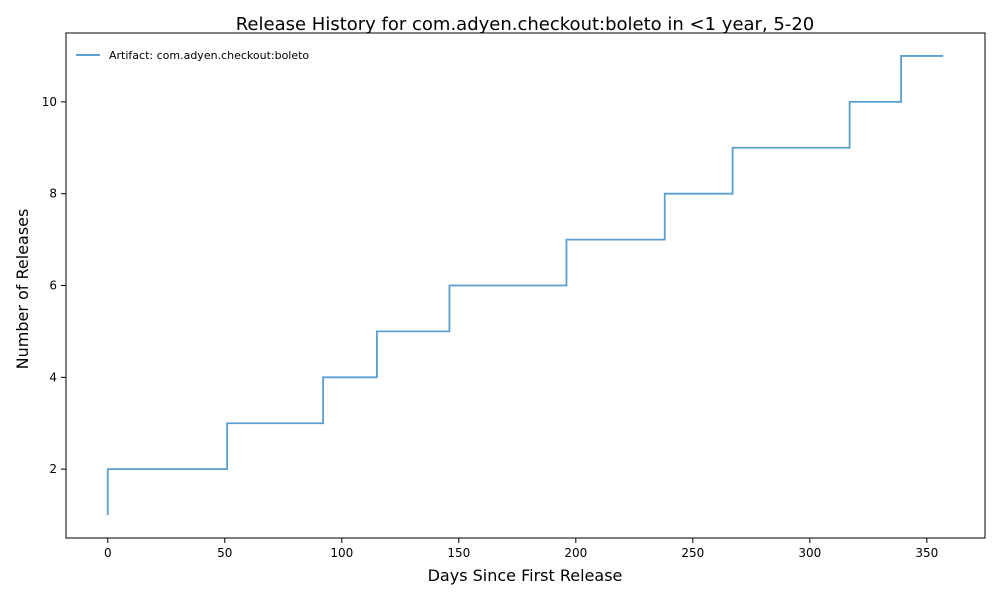 Image resolution: width=1000 pixels, height=600 pixels. I want to click on x-tick-label: 0, so click(108, 553).